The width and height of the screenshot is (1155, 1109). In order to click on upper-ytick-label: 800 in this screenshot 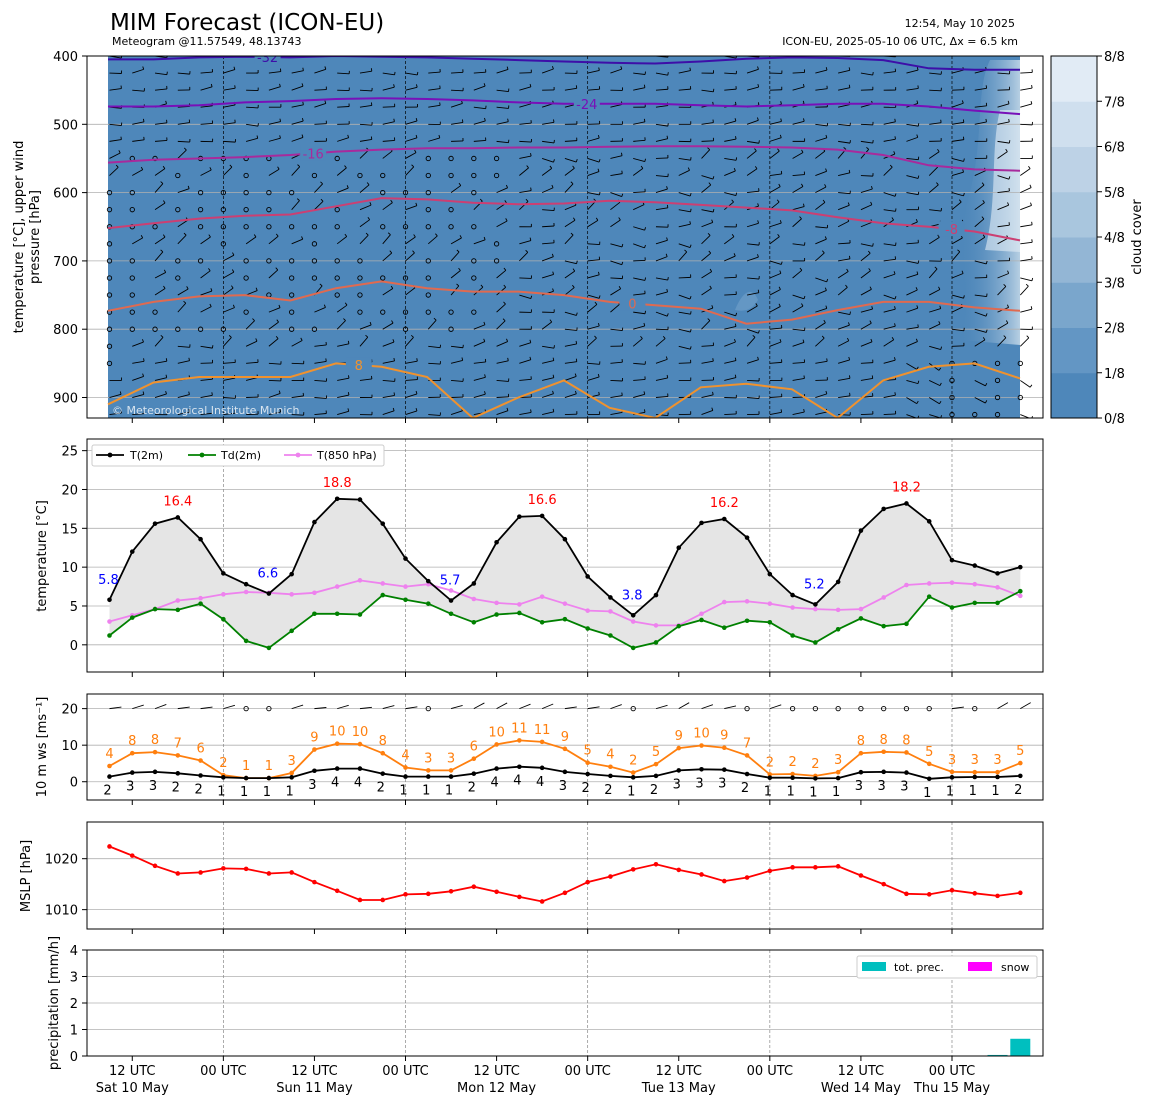, I will do `click(65, 330)`.